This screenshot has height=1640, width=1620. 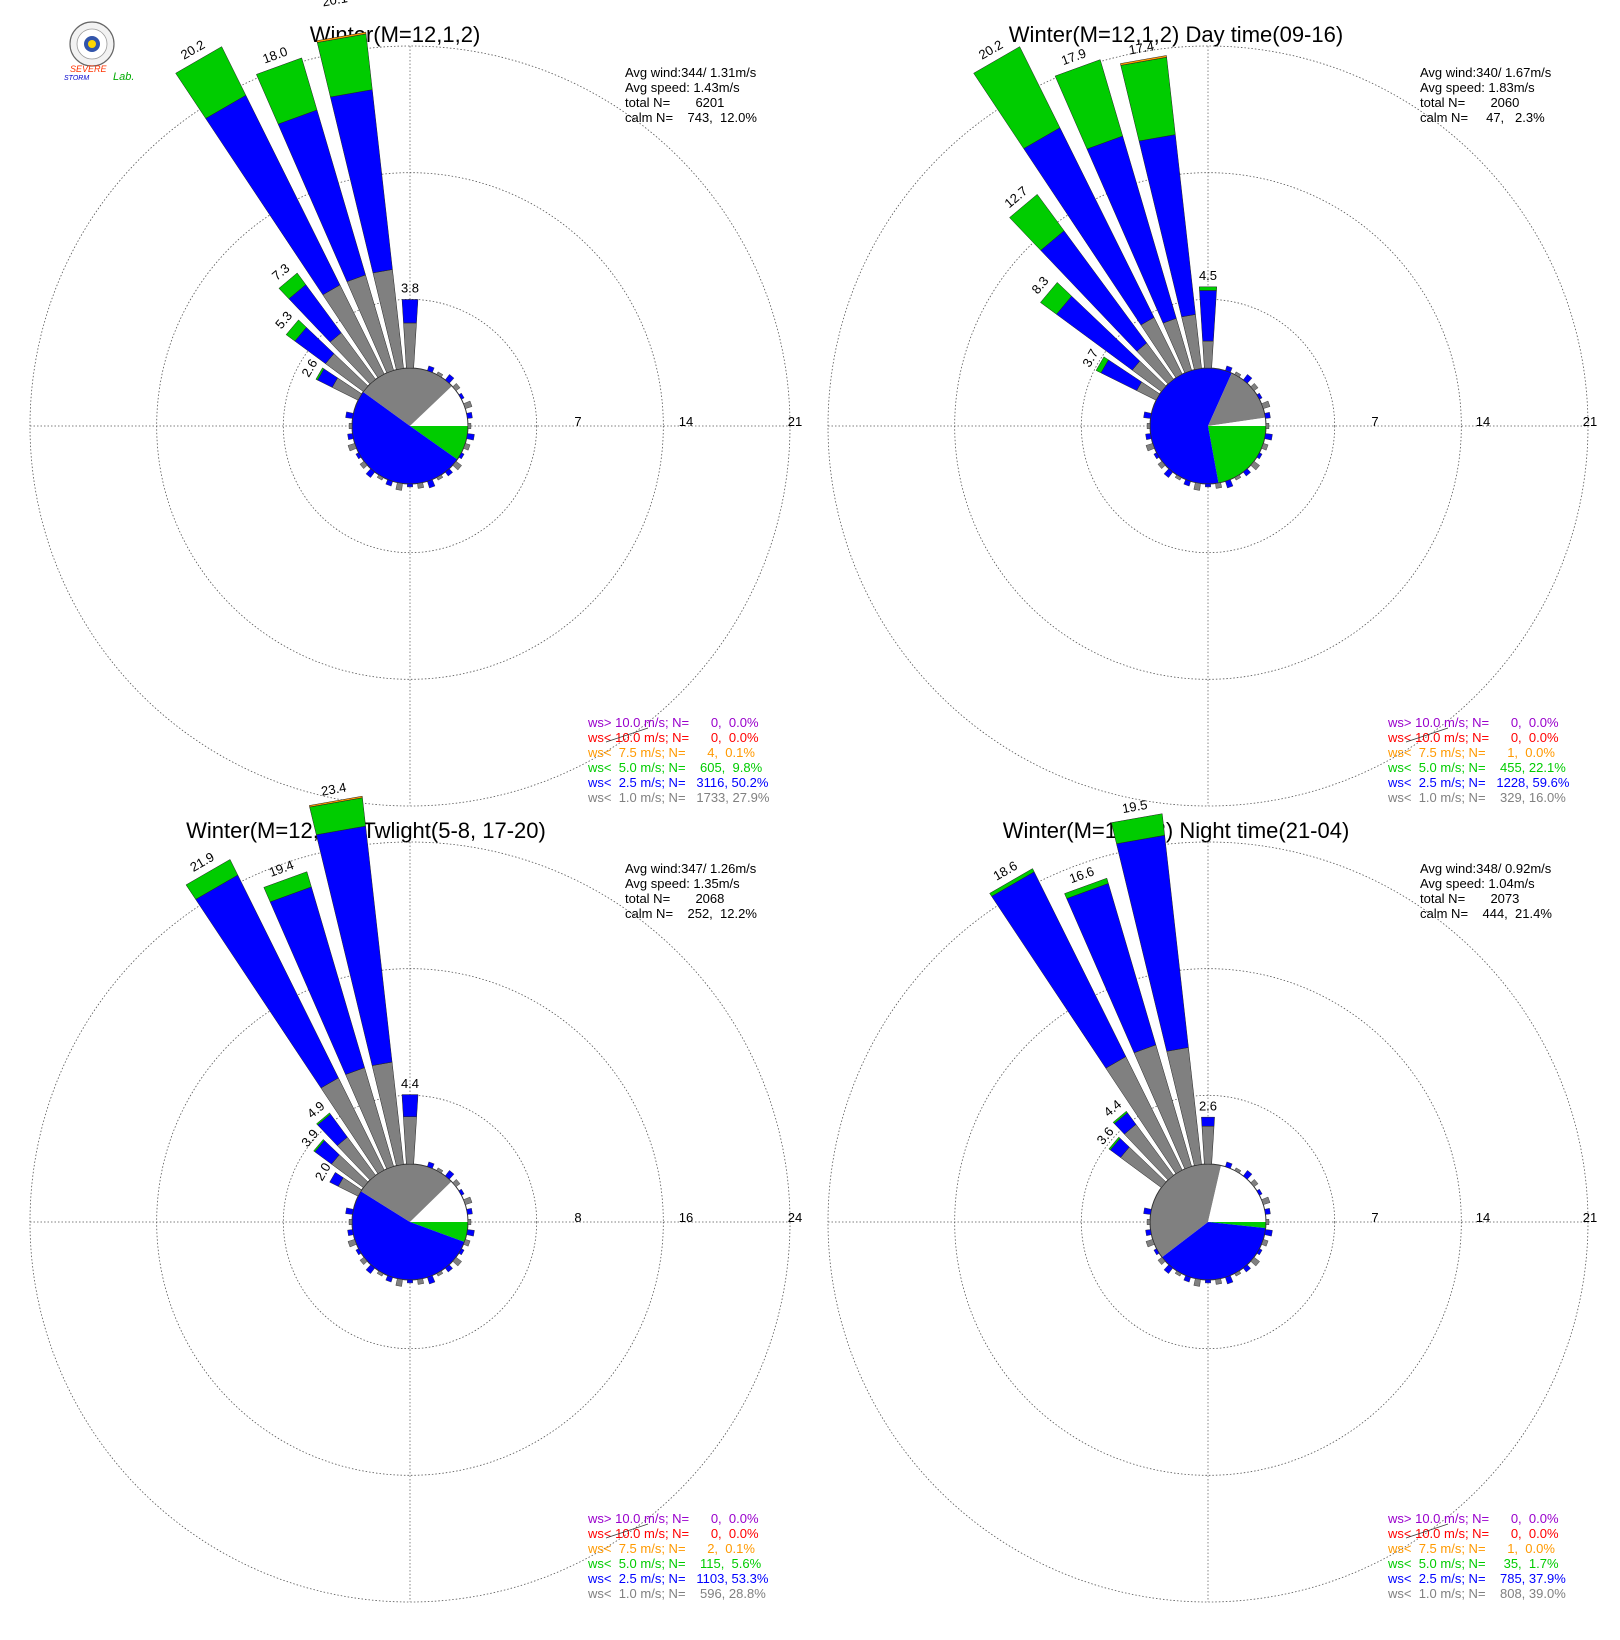 What do you see at coordinates (1176, 34) in the screenshot?
I see `chart-title: Winter(M=12,1,2) Day time(09-16)` at bounding box center [1176, 34].